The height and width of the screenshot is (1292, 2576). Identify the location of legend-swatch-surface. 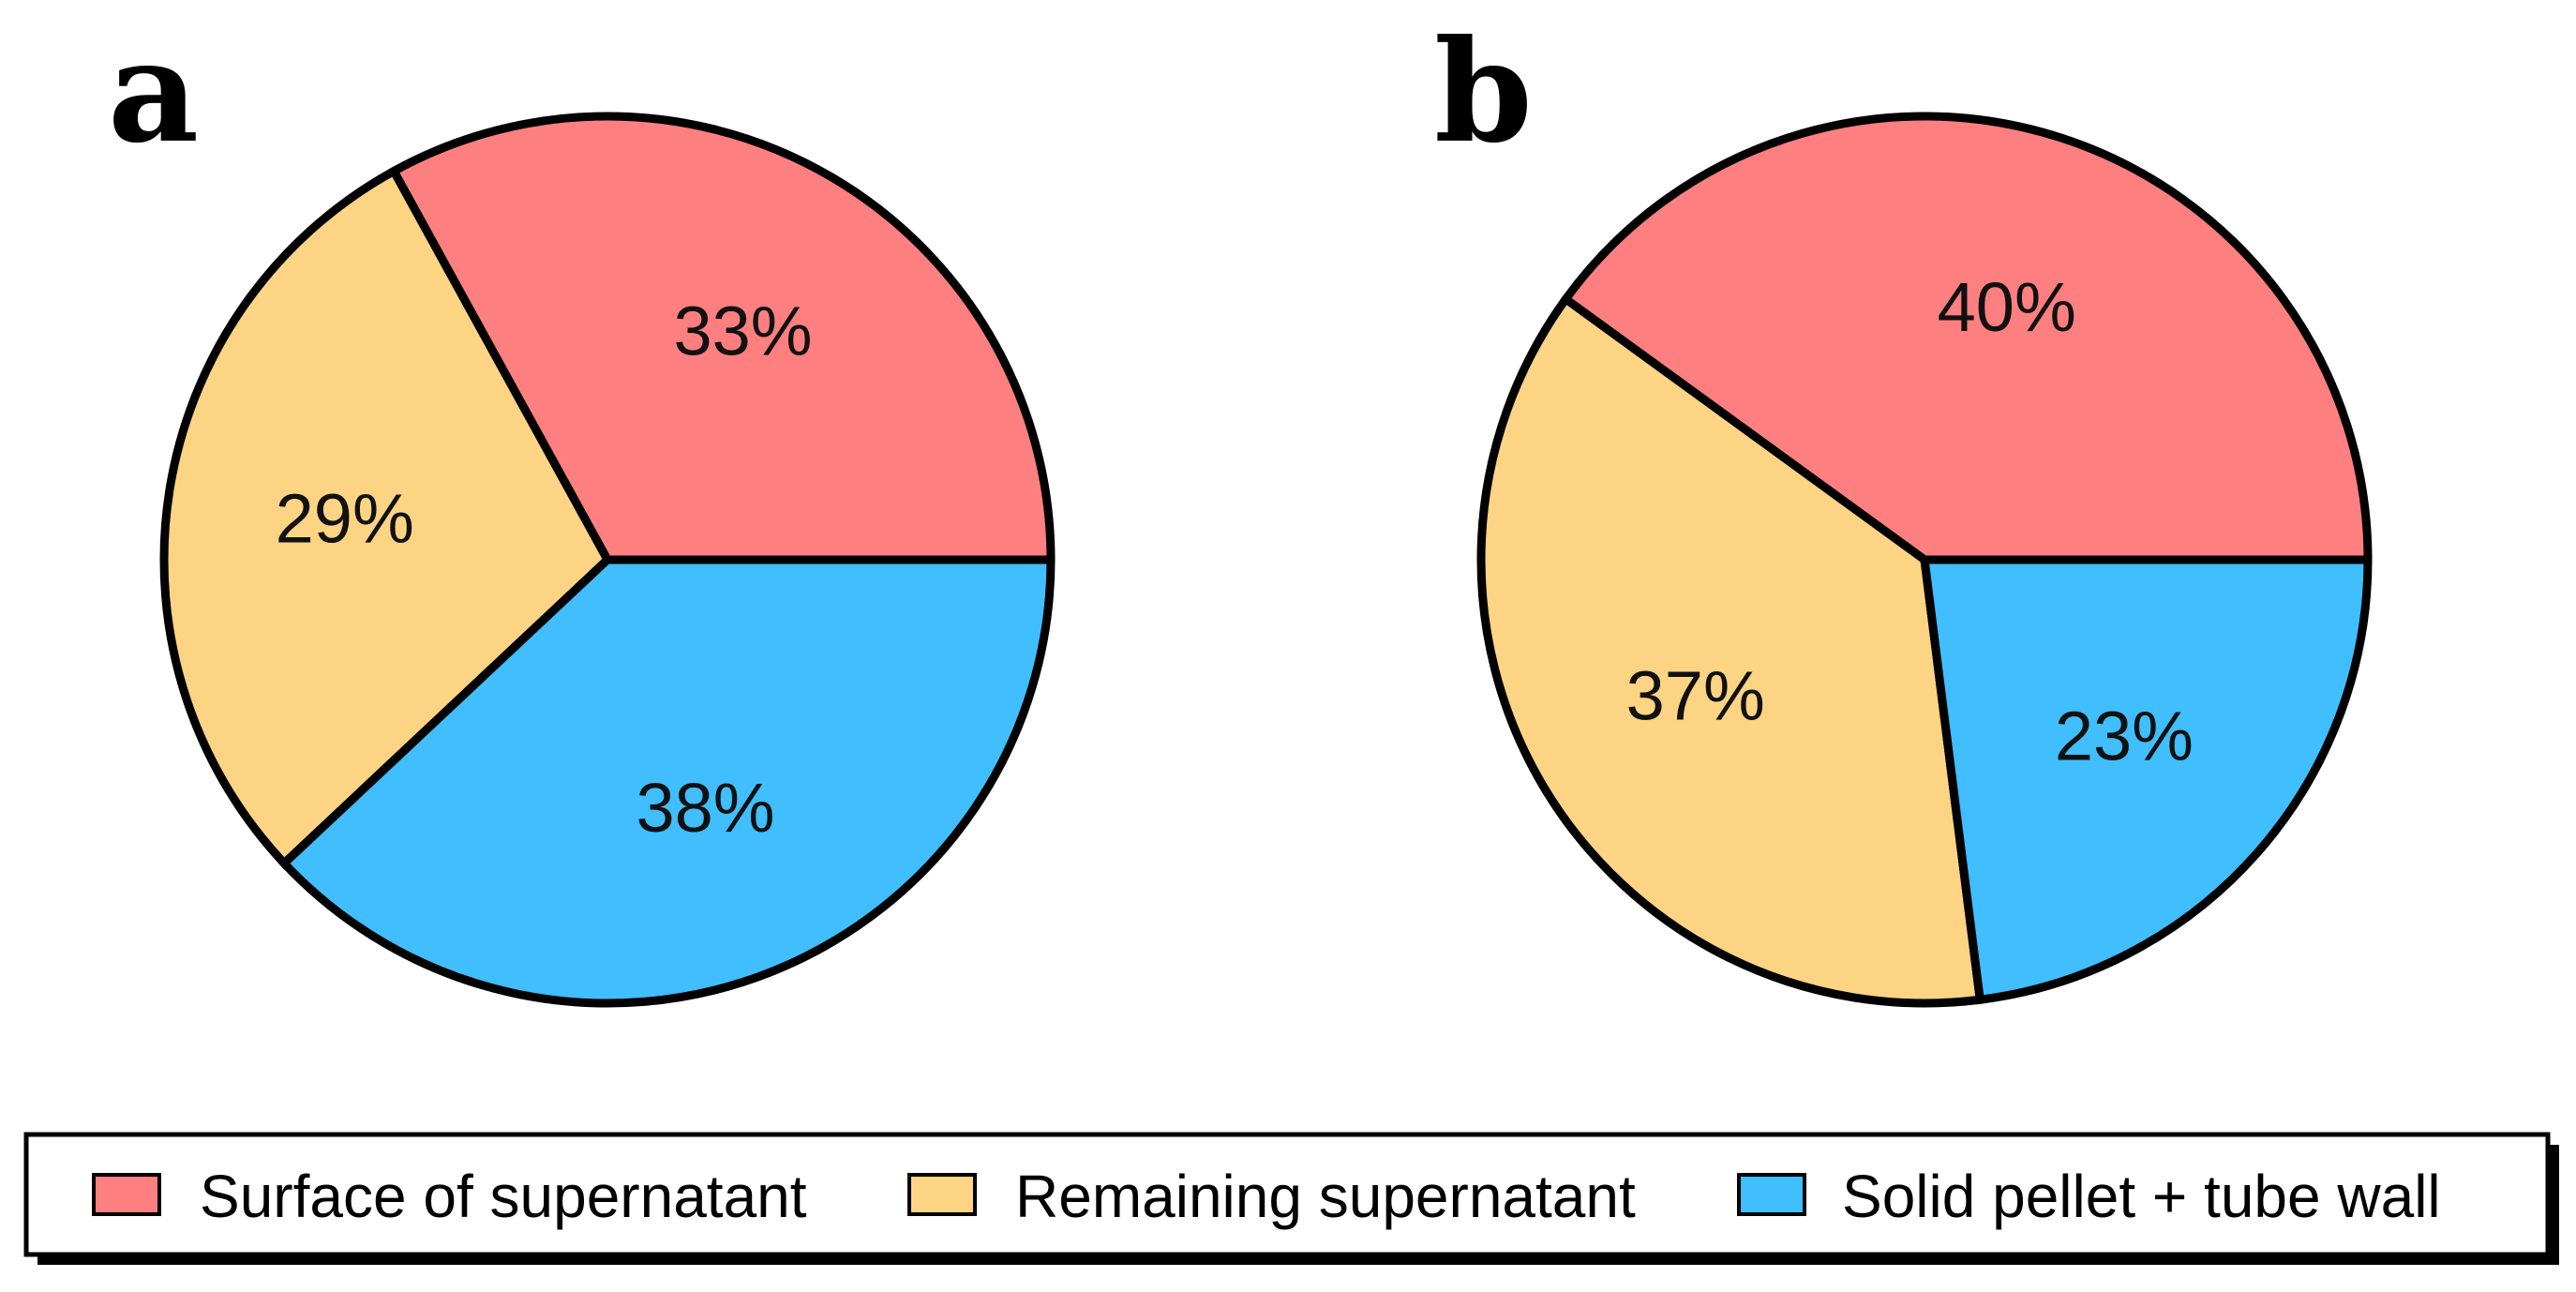
(127, 1195).